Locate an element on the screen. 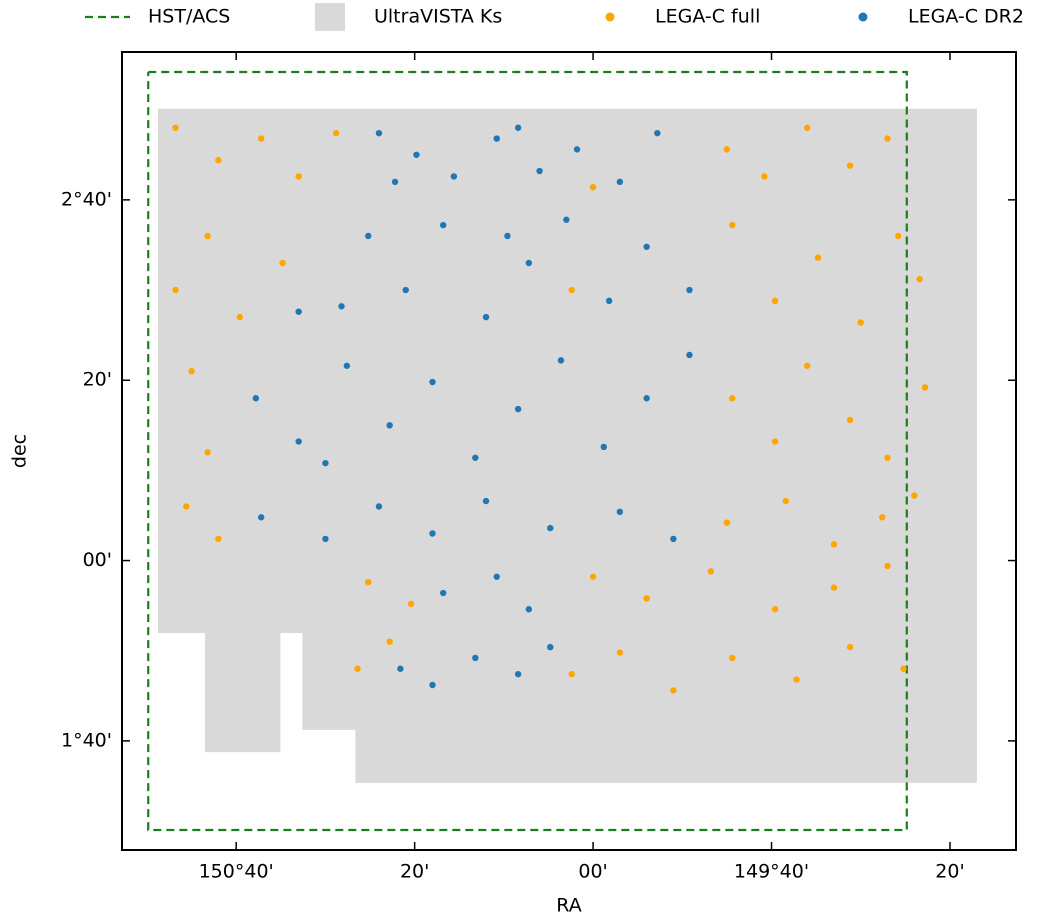  x-tick-label: 149°40' is located at coordinates (771, 872).